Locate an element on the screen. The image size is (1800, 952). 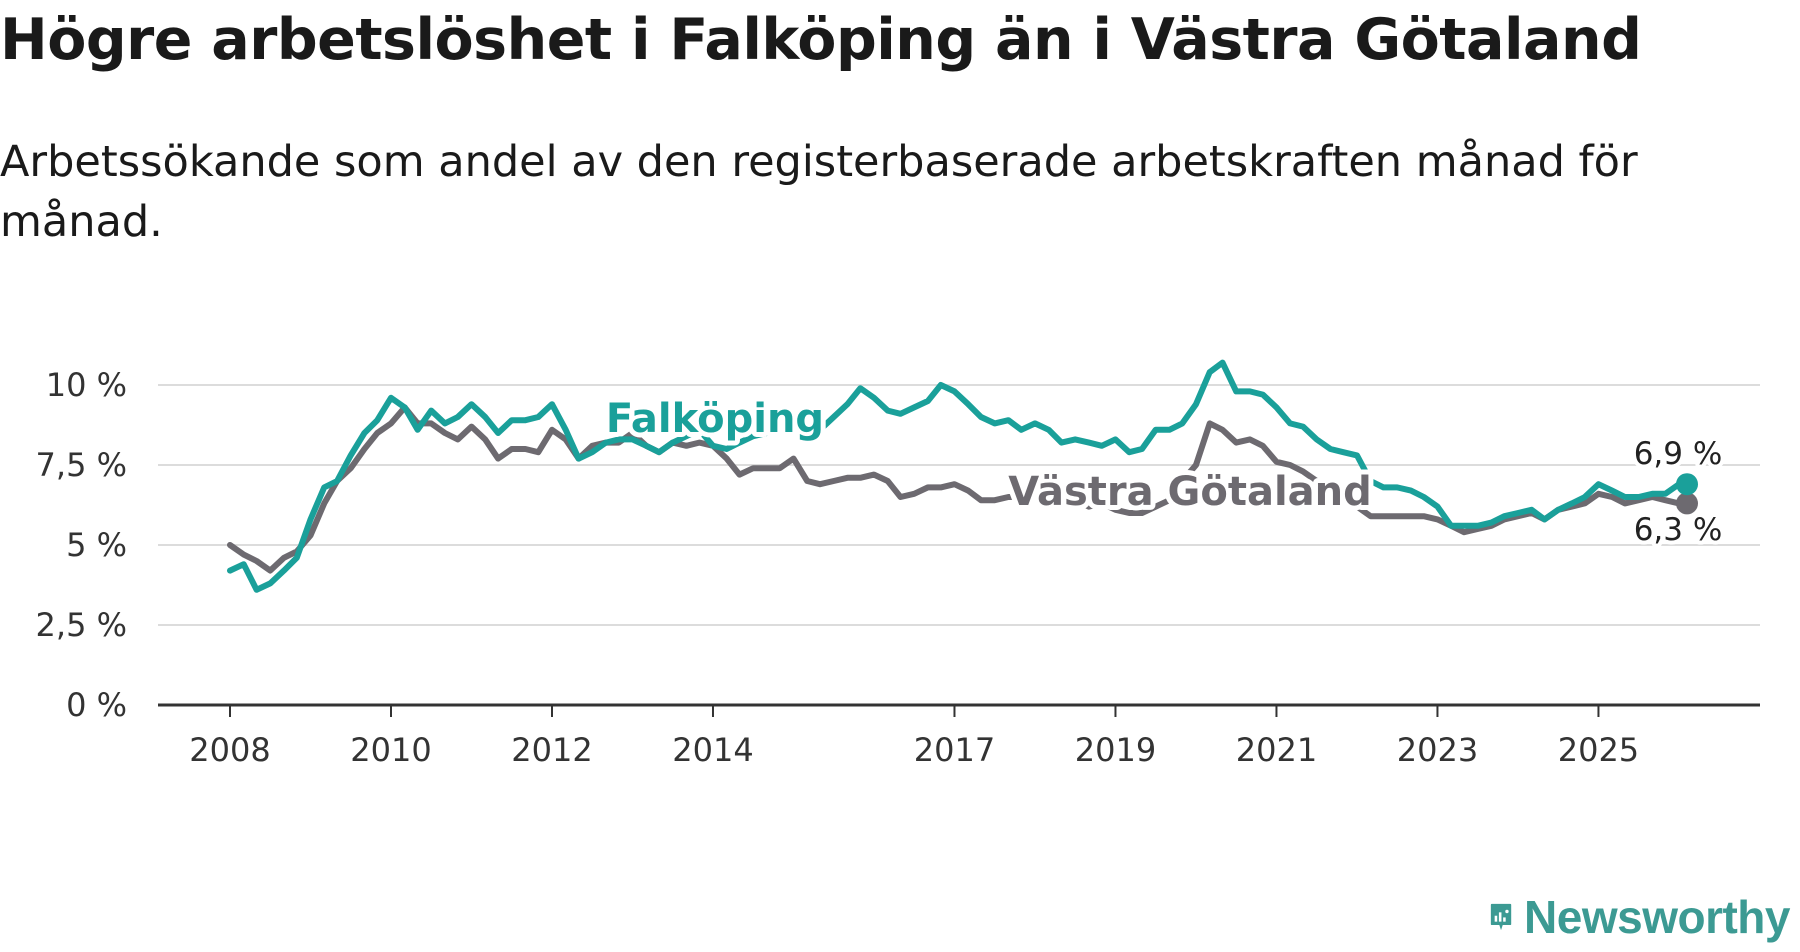
x-tick-label: 2008 is located at coordinates (229, 750).